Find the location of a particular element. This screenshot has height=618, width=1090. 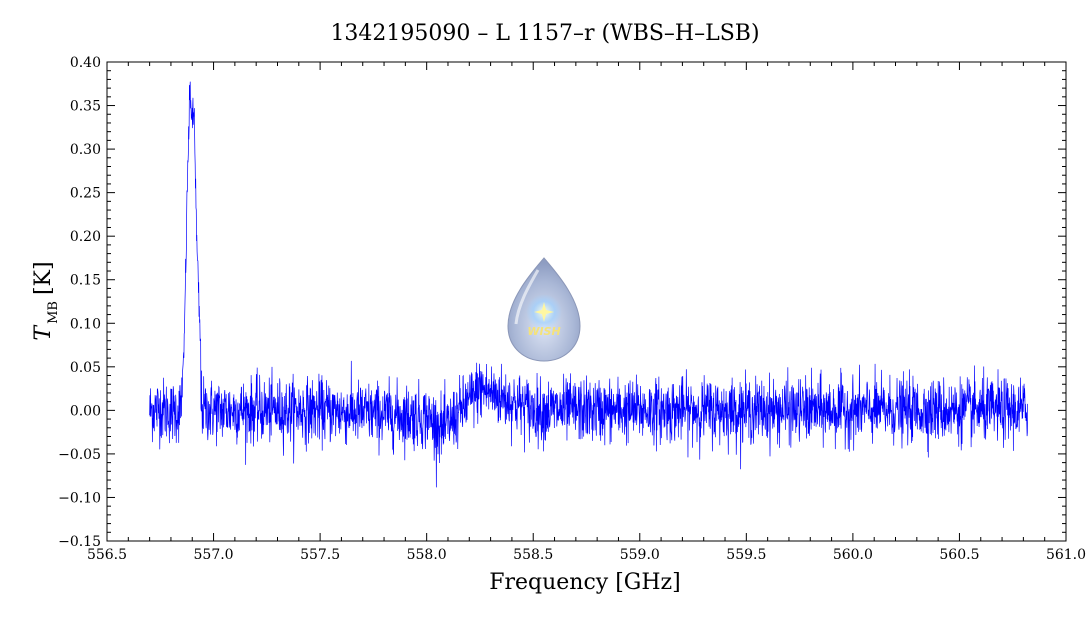

x-tick-label: 560.5 is located at coordinates (959, 555).